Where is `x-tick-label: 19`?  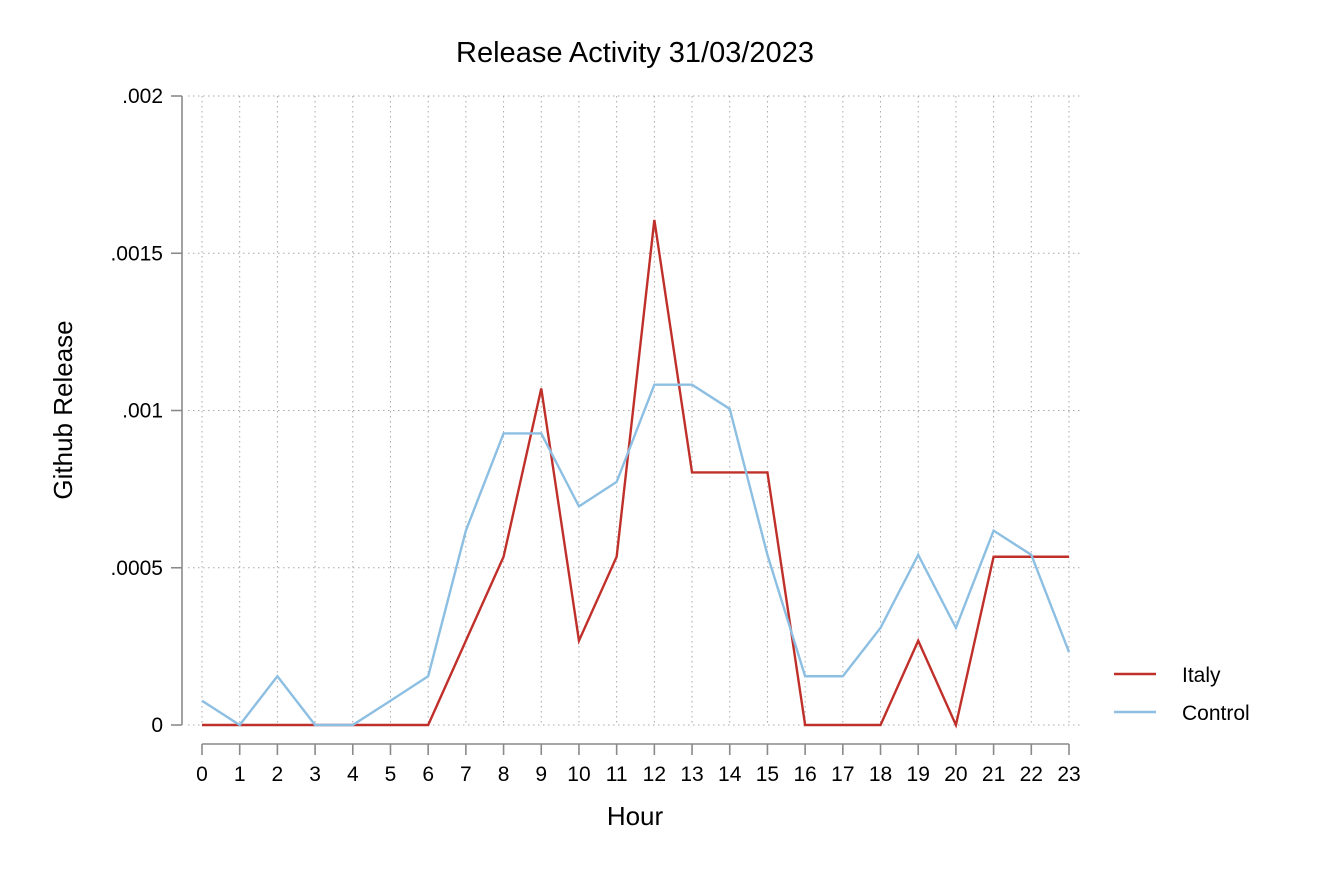 x-tick-label: 19 is located at coordinates (918, 774).